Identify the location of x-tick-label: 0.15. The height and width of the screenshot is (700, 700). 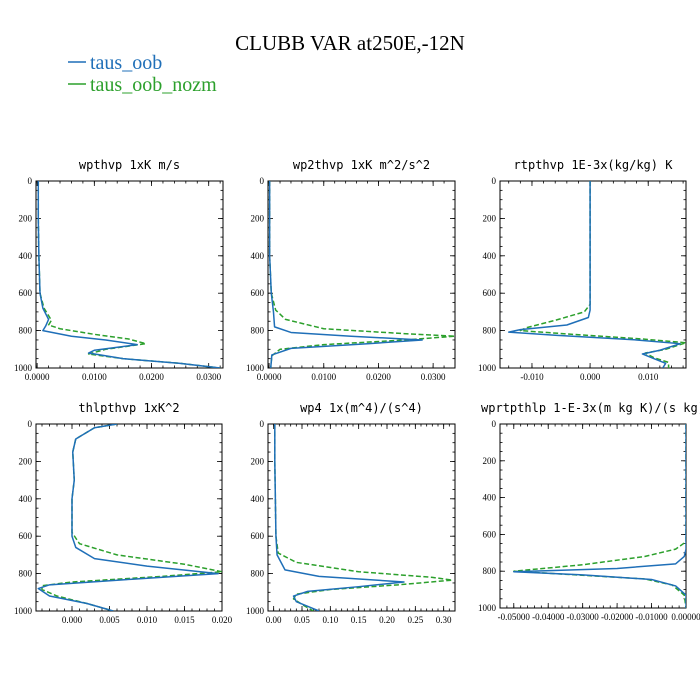
(359, 620).